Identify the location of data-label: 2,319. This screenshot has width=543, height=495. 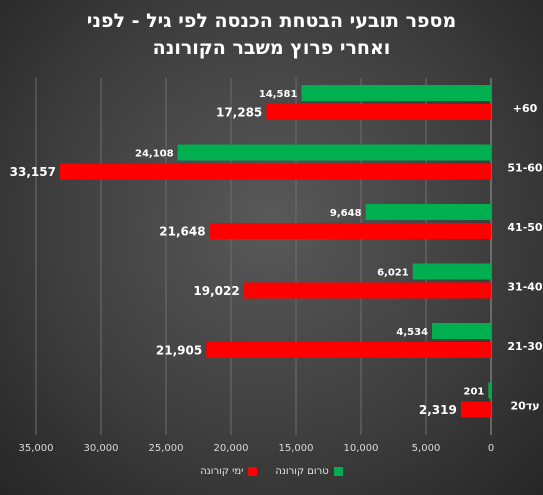
(438, 410).